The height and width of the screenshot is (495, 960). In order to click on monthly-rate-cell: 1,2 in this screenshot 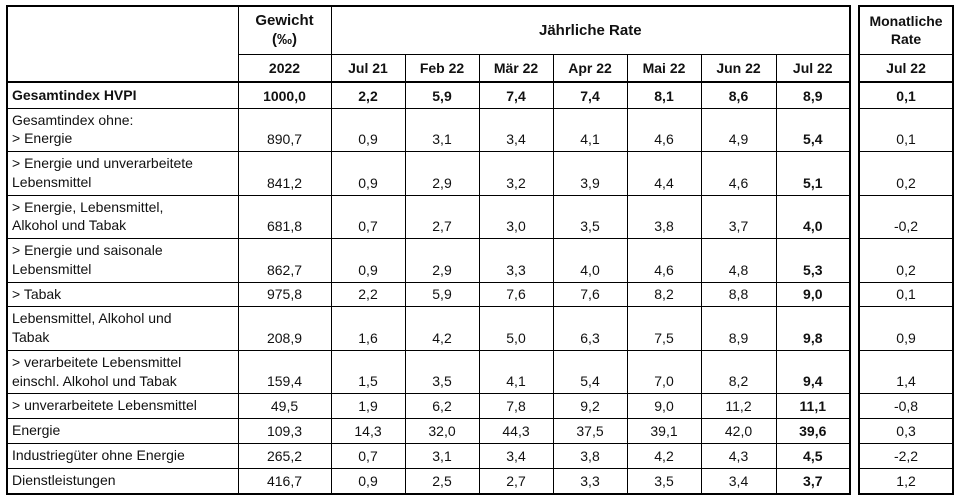, I will do `click(906, 481)`.